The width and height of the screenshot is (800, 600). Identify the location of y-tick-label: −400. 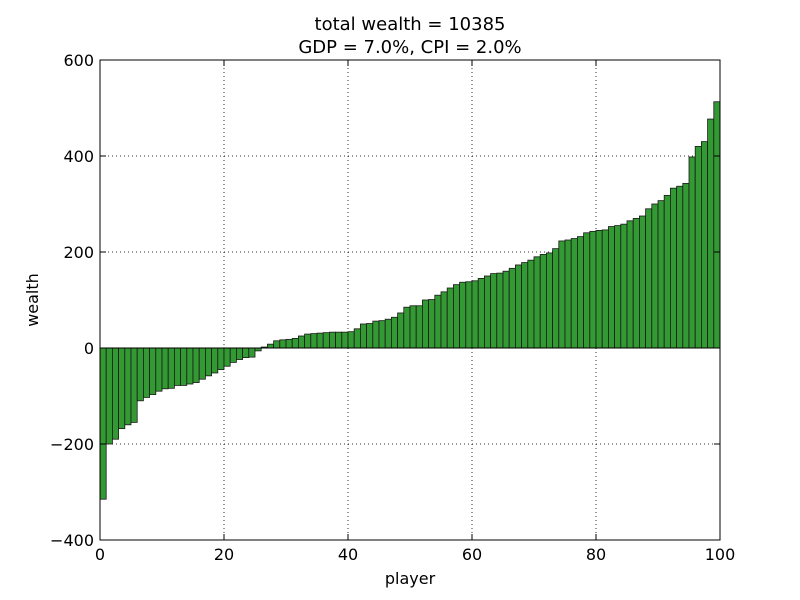
(72, 540).